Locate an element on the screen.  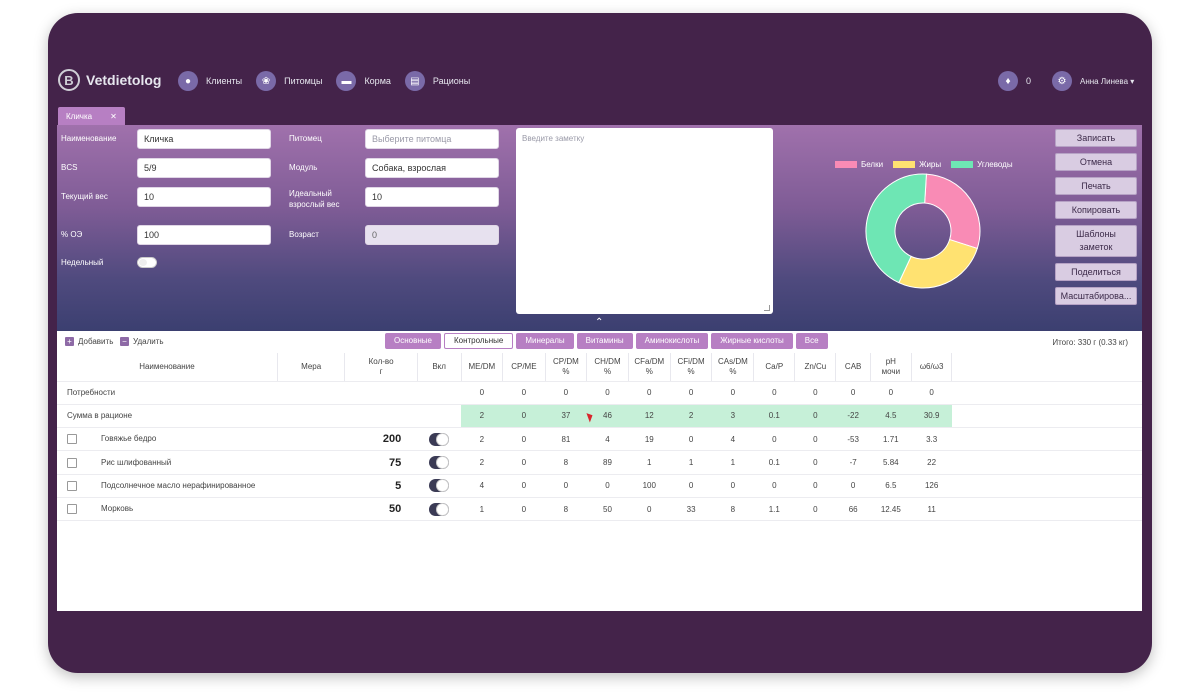
value-cell: 1.71 is located at coordinates (891, 439).